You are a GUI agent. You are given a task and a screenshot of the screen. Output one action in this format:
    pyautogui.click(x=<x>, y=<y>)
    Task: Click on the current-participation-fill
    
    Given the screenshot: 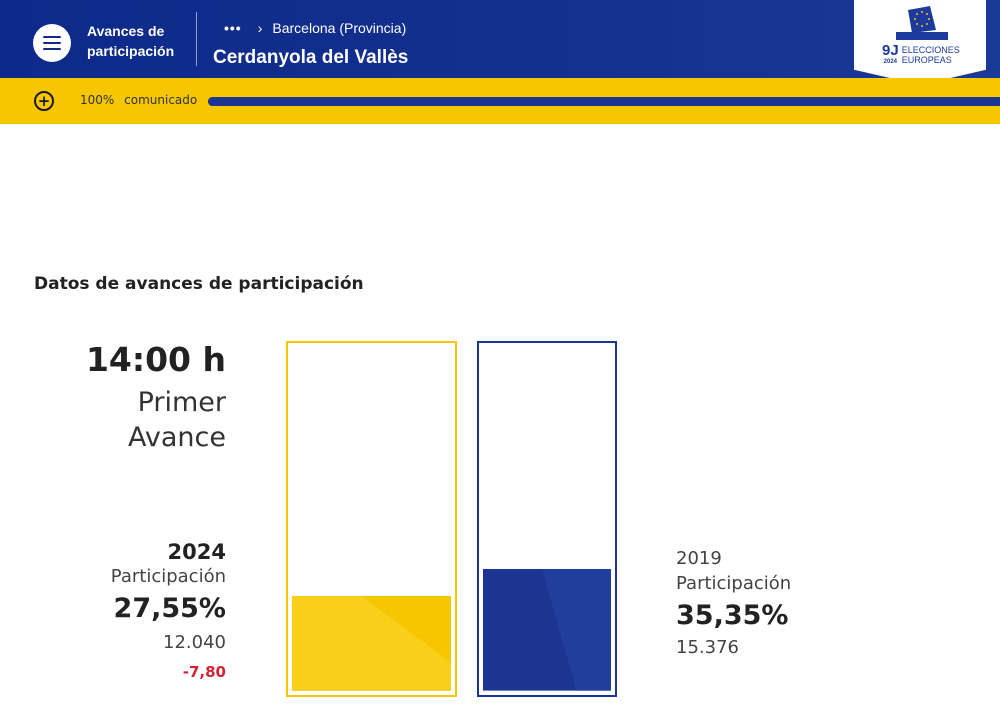 What is the action you would take?
    pyautogui.click(x=371, y=643)
    